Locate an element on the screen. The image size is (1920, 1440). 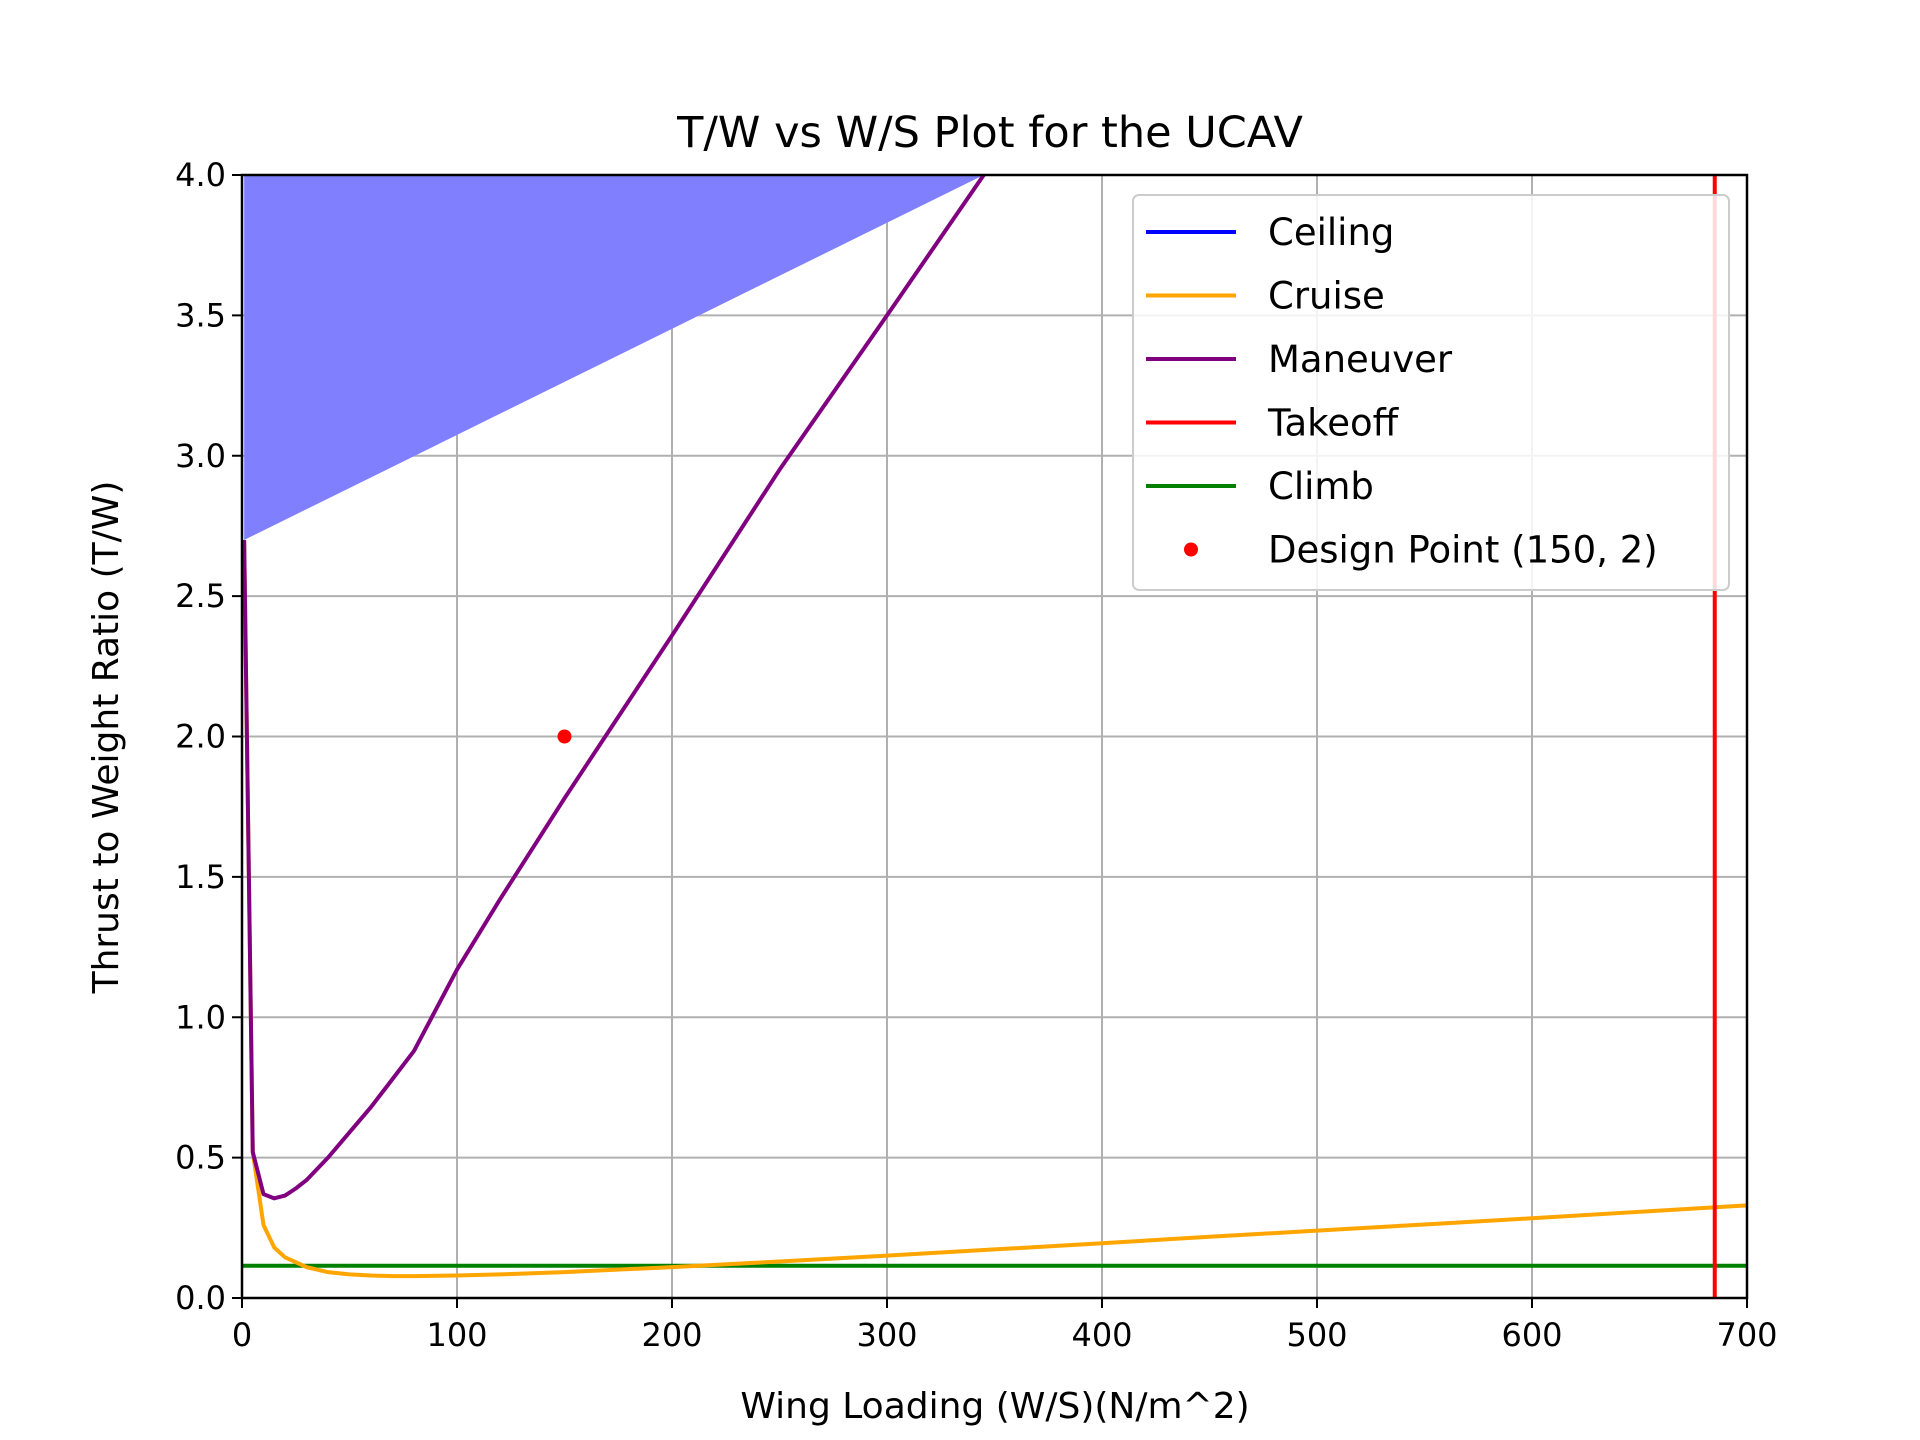
y-tick-label: 2.0 is located at coordinates (200, 737).